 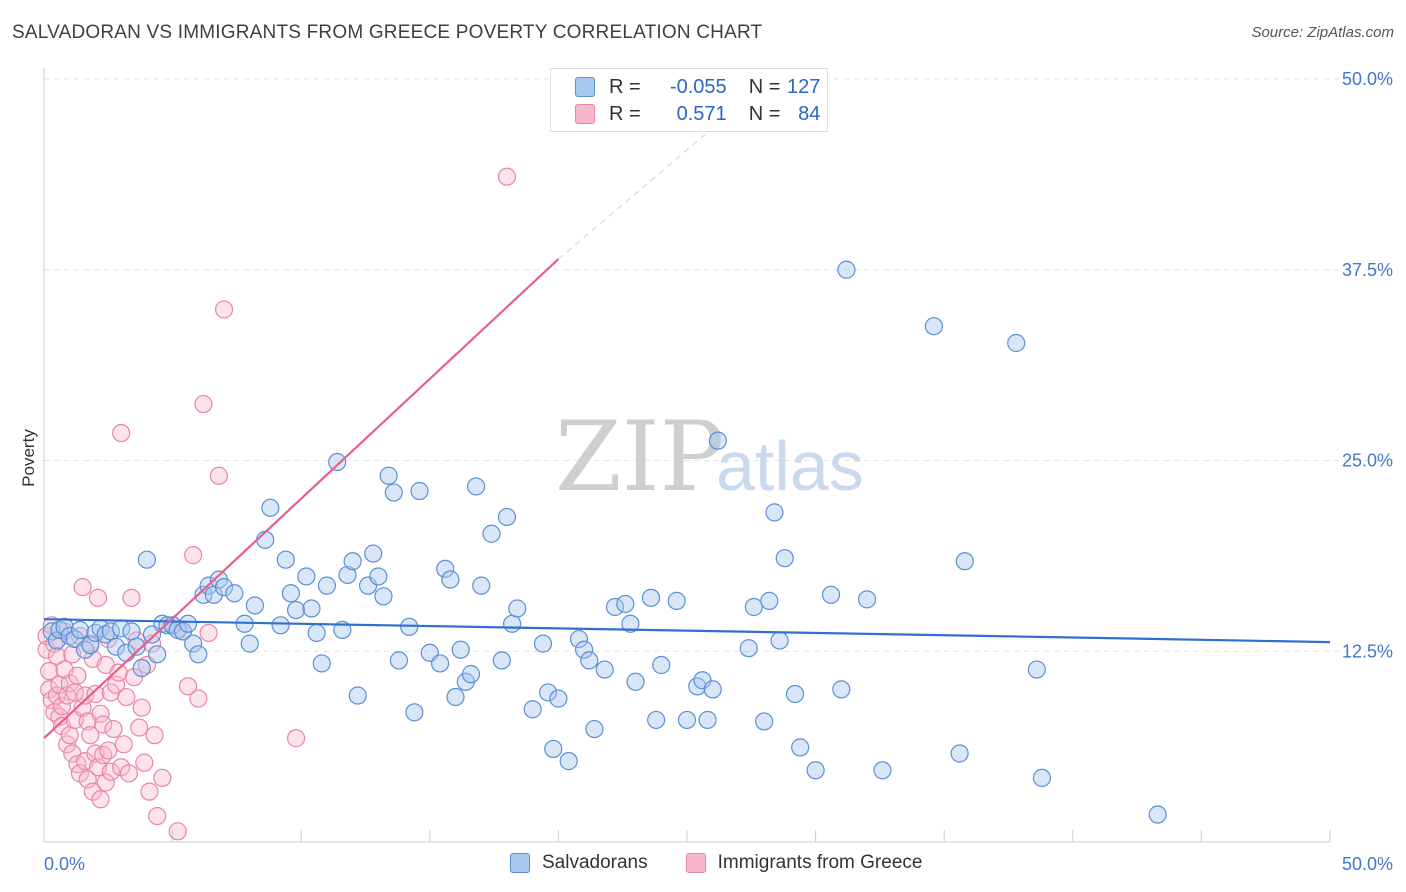 What do you see at coordinates (809, 113) in the screenshot?
I see `legend-n-value: 84` at bounding box center [809, 113].